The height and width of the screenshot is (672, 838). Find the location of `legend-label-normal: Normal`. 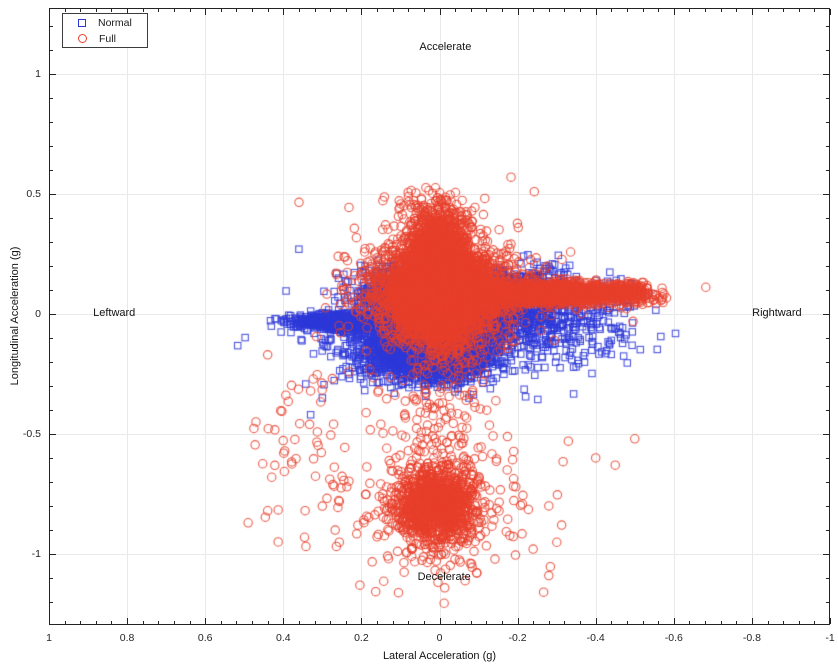

legend-label-normal: Normal is located at coordinates (115, 22).